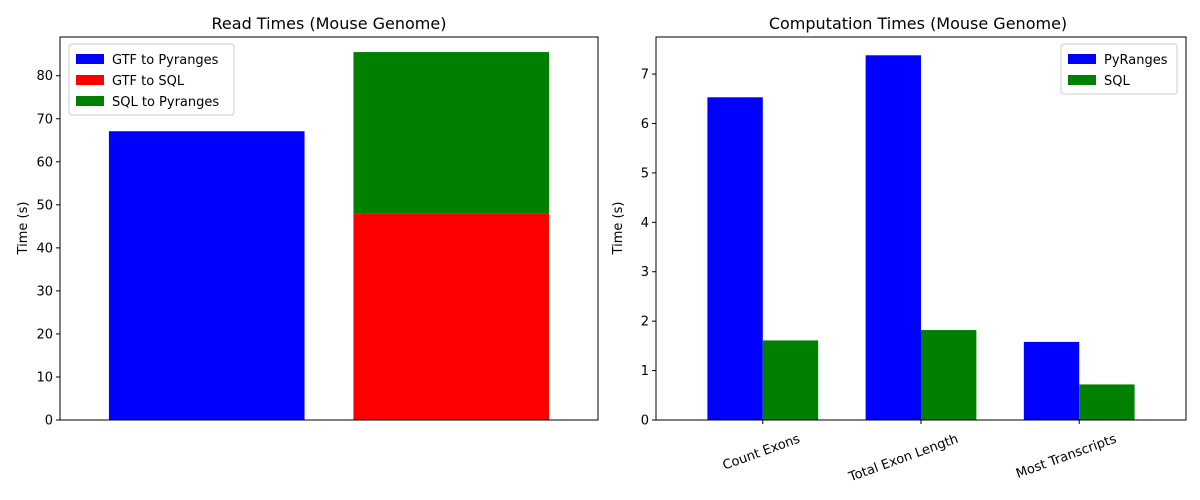  What do you see at coordinates (1119, 69) in the screenshot?
I see `legend: PyRanges SQL` at bounding box center [1119, 69].